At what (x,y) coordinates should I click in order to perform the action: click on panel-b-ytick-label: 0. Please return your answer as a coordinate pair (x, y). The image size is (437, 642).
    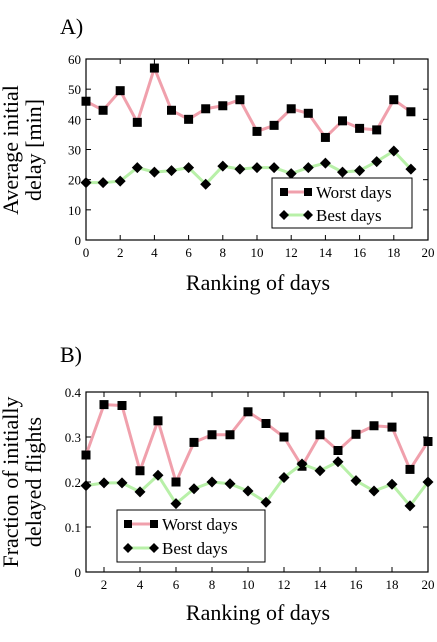
    Looking at the image, I should click on (78, 572).